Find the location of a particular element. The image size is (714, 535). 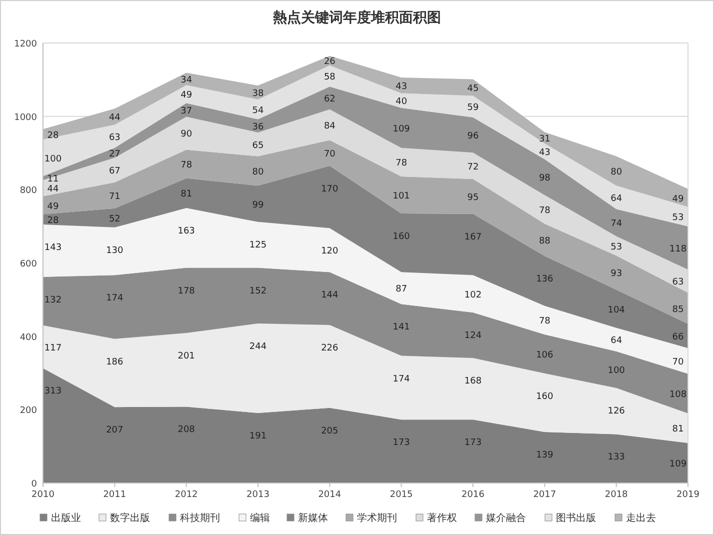

data-label: 84 is located at coordinates (330, 126).